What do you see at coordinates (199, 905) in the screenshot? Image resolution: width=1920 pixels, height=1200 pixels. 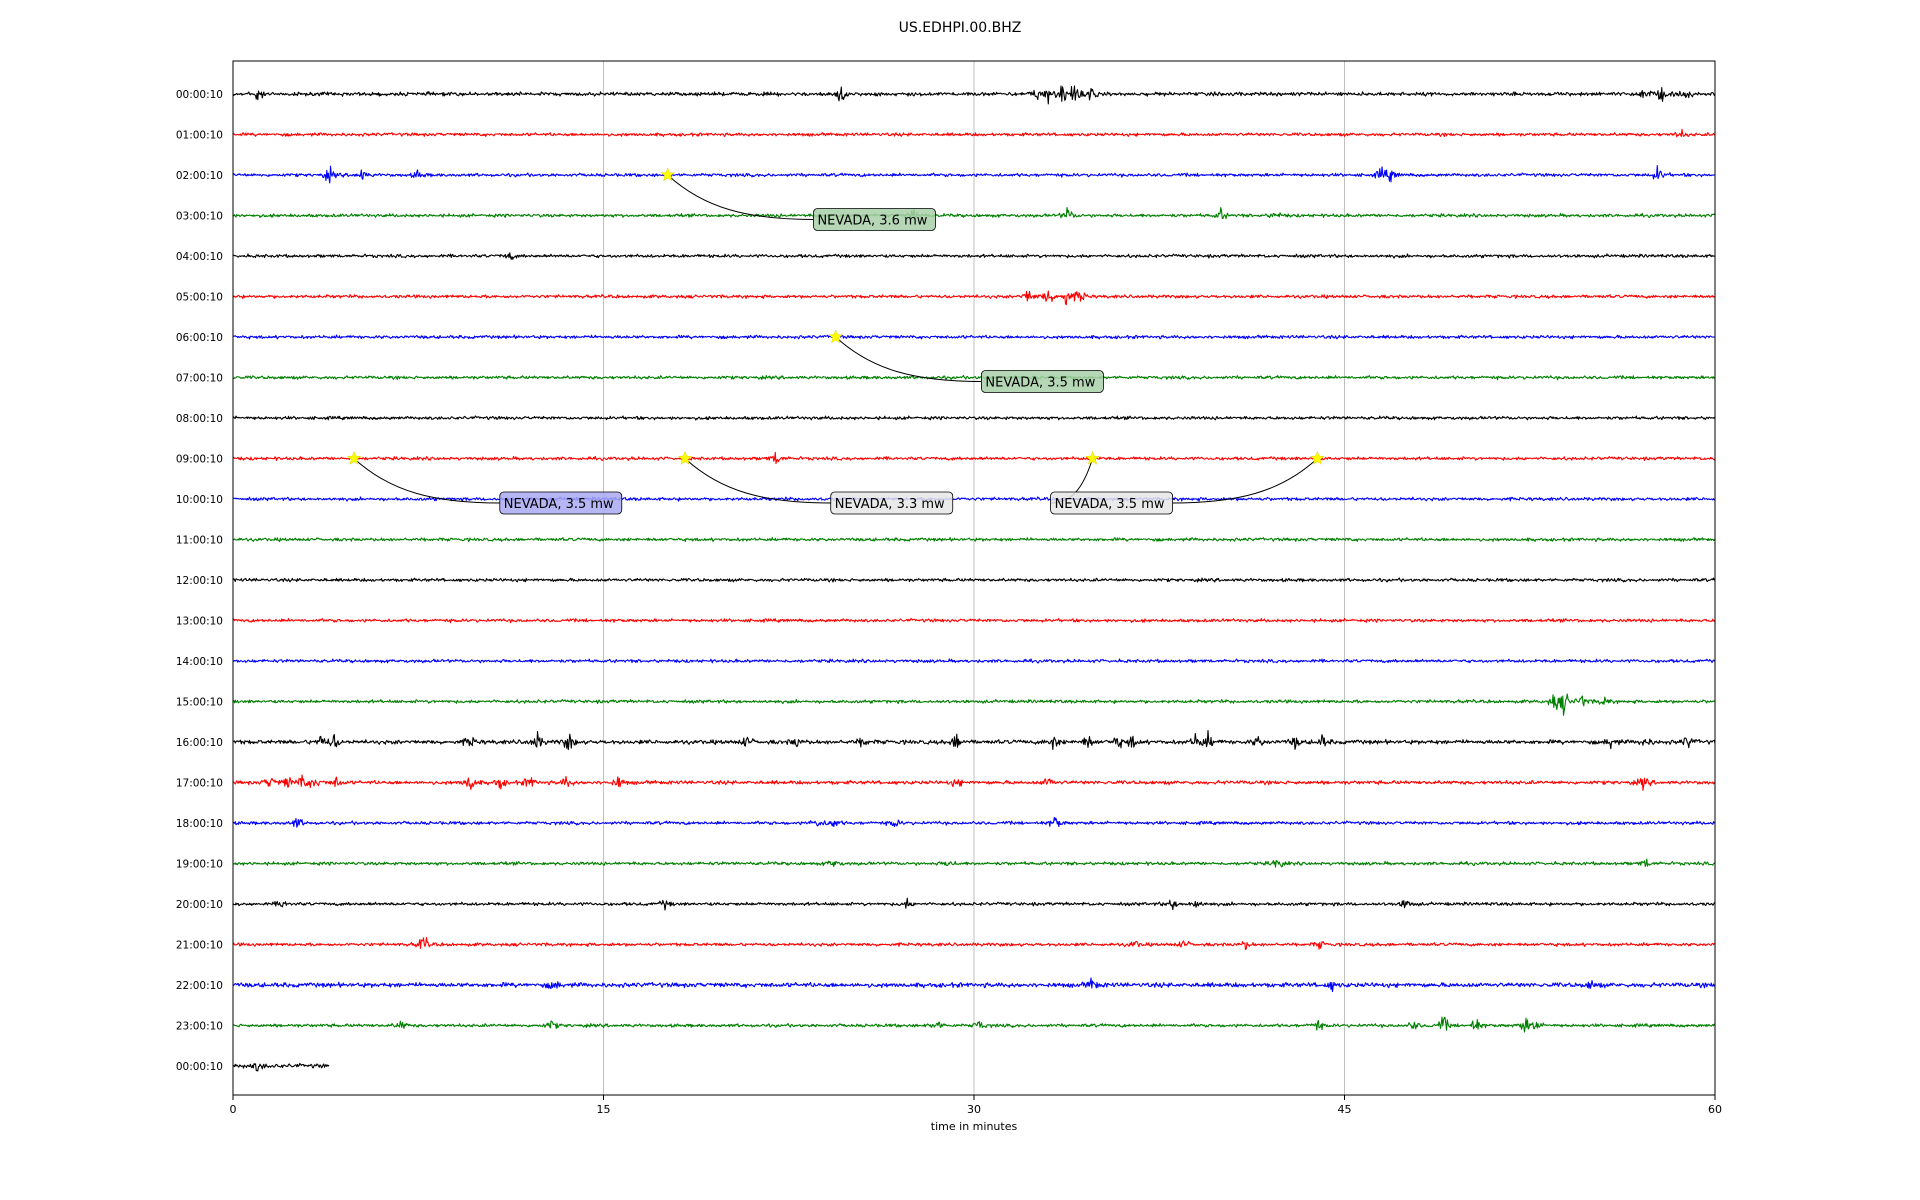 I see `row-label-20: 20:00:10` at bounding box center [199, 905].